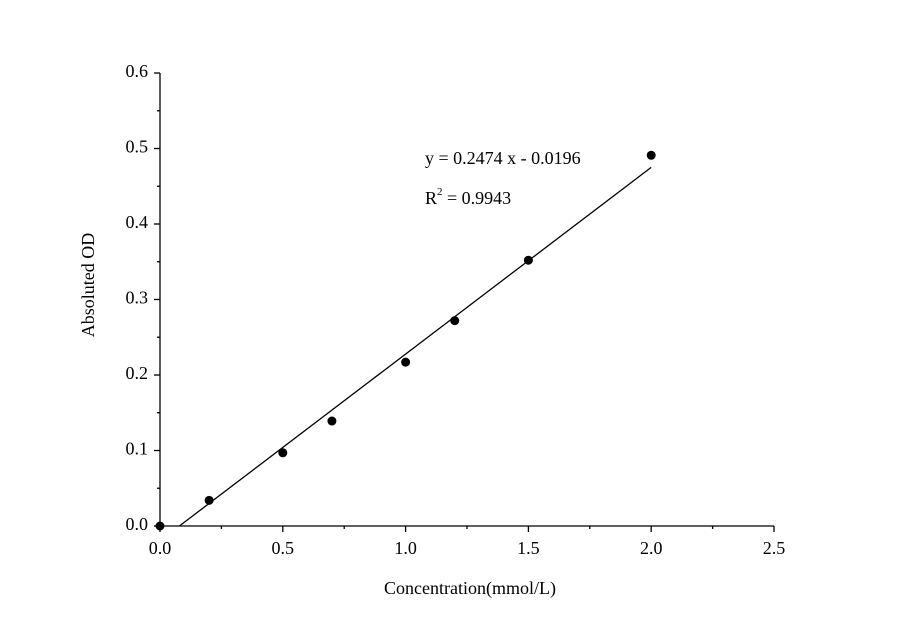 The width and height of the screenshot is (900, 632). What do you see at coordinates (431, 198) in the screenshot?
I see `r-squared-base: R` at bounding box center [431, 198].